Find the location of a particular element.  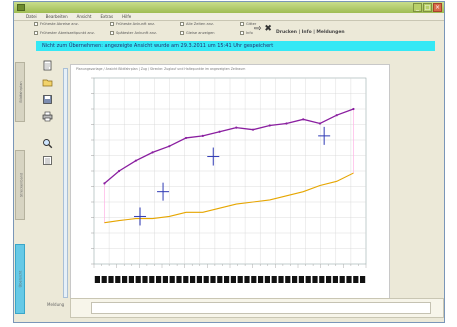

print-icon is located at coordinates (47, 116).